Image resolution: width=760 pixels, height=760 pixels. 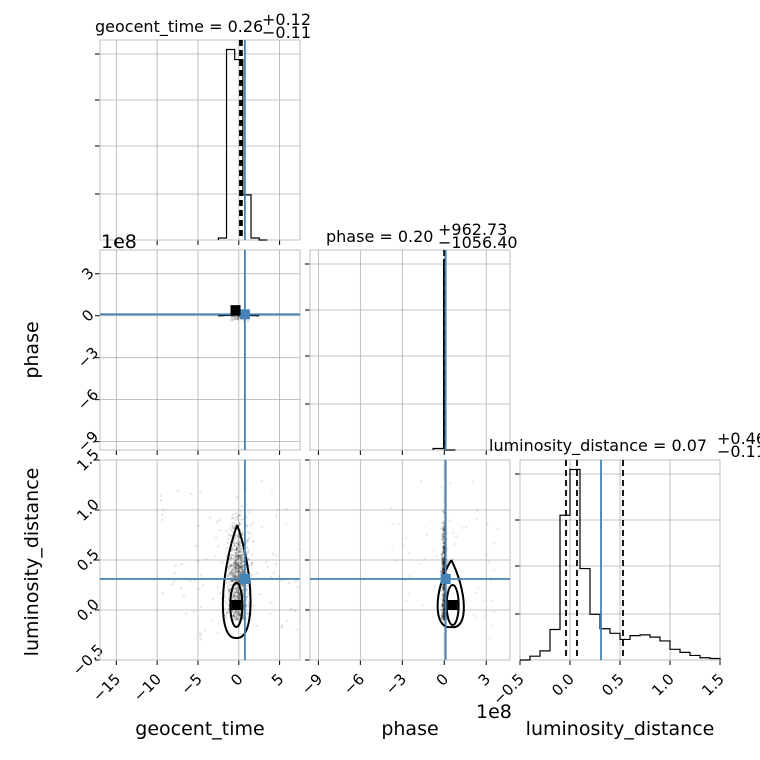 I want to click on panel-phase-hist, so click(x=410, y=350).